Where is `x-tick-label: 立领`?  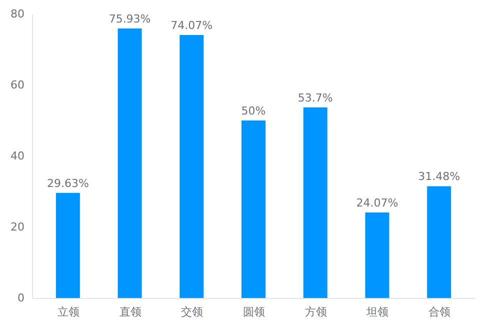 x-tick-label: 立领 is located at coordinates (68, 312).